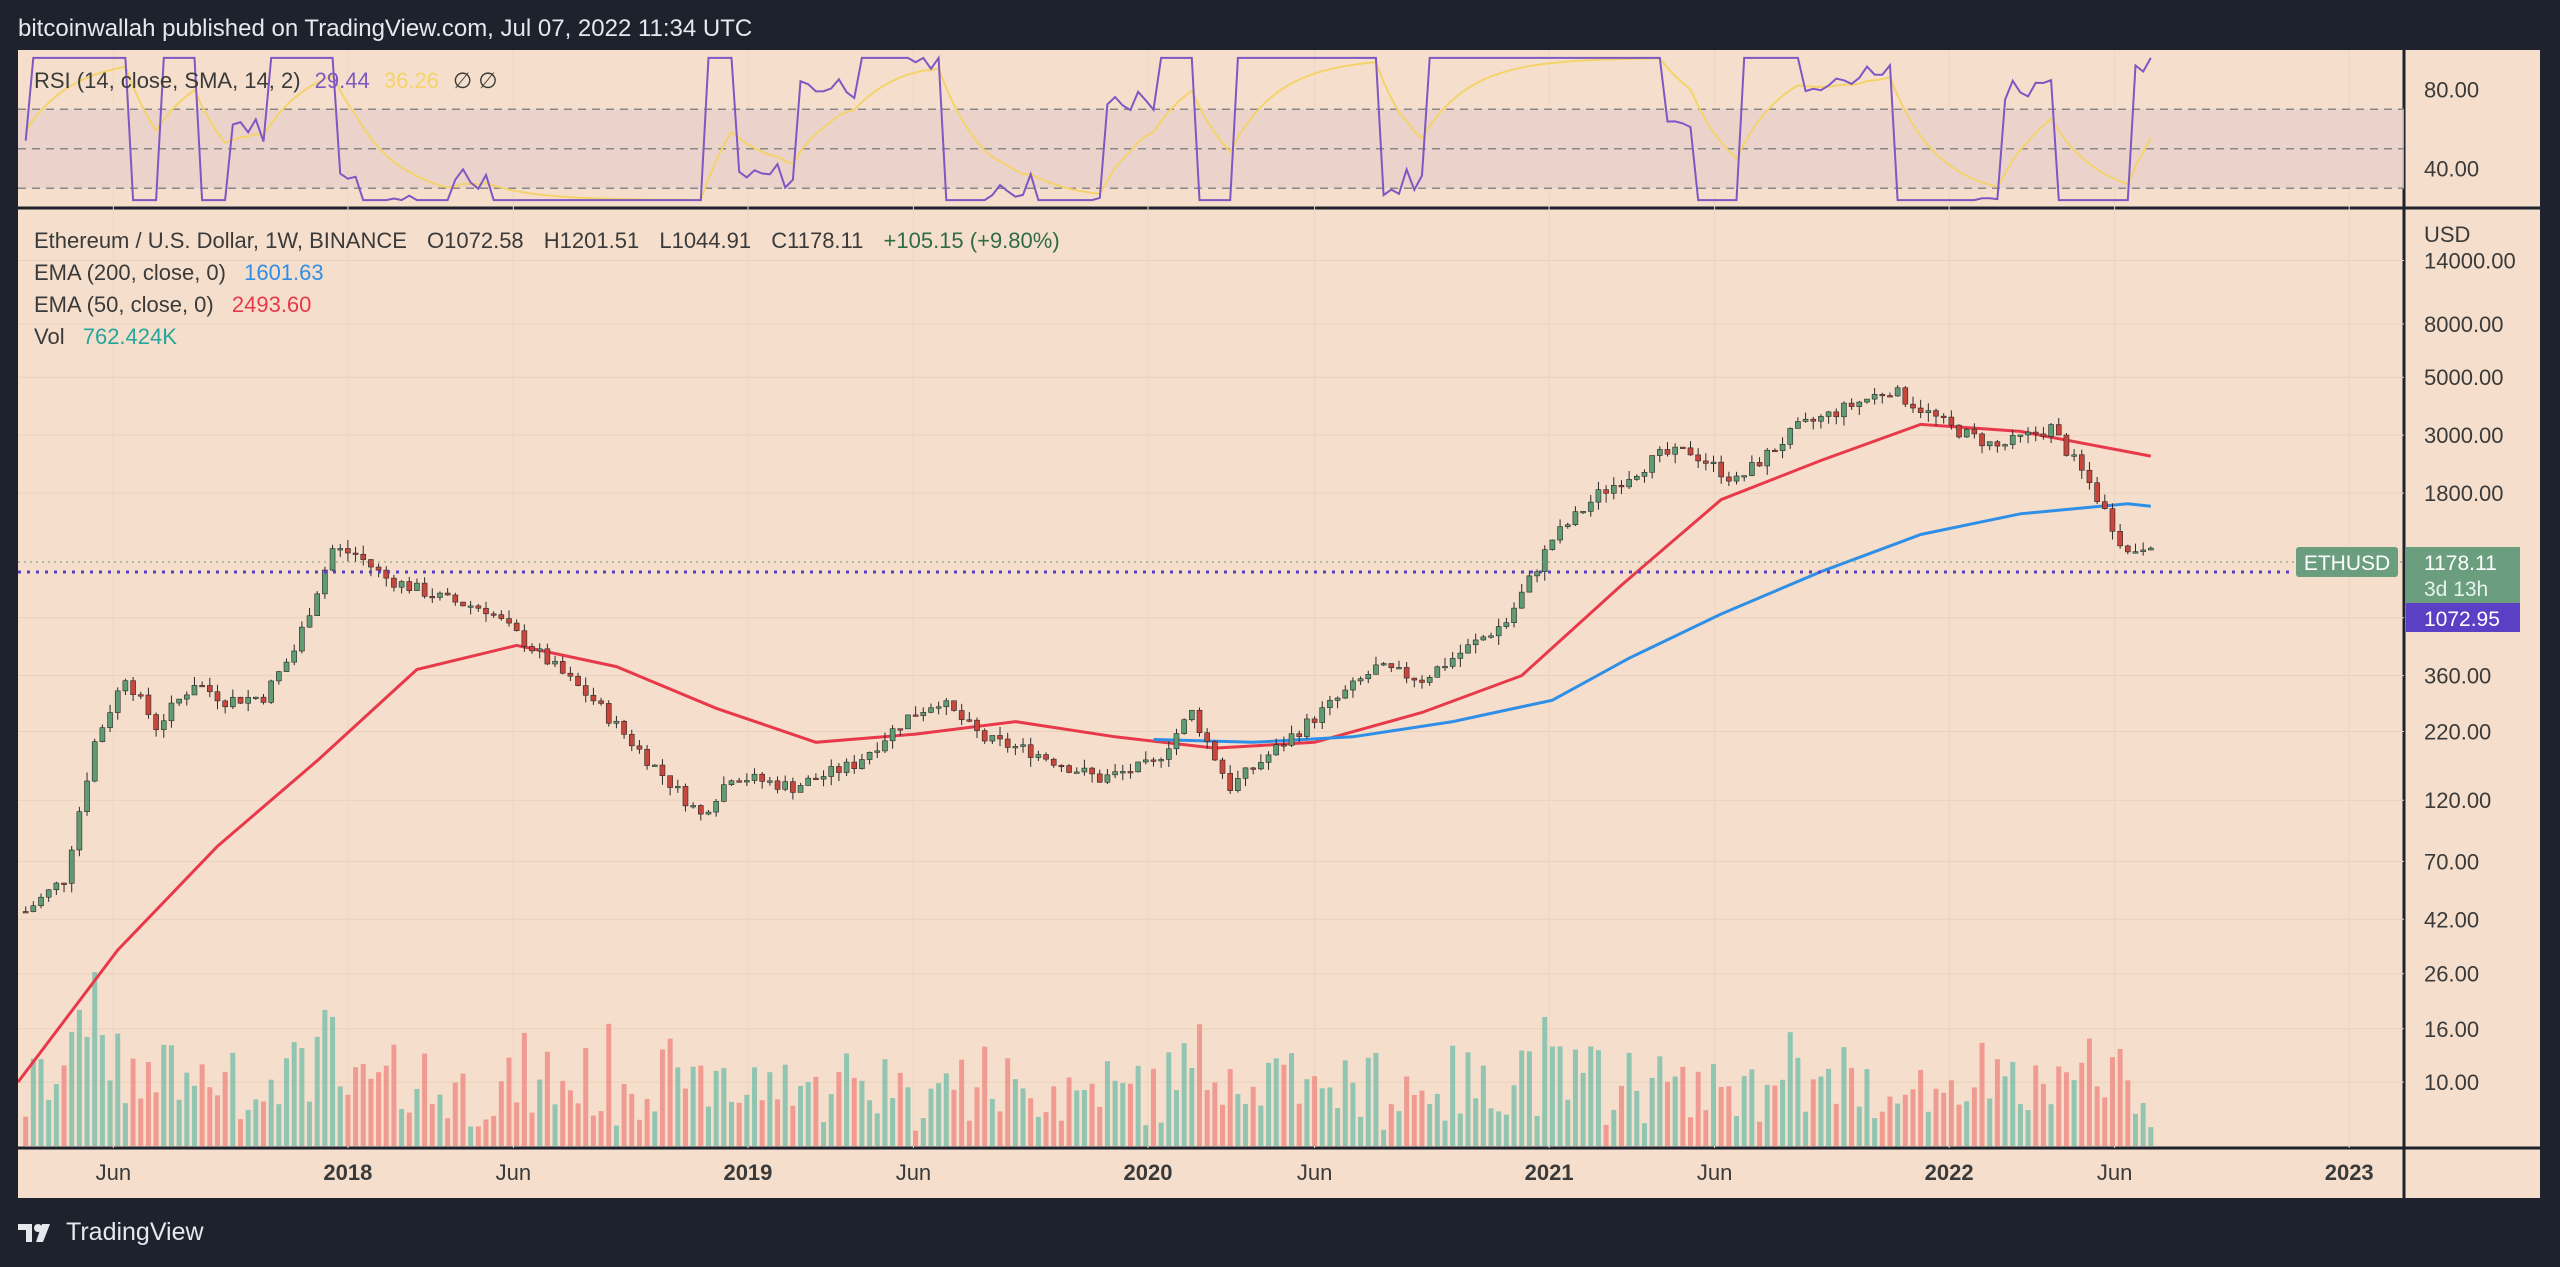  I want to click on open-price-tag-bg, so click(2463, 617).